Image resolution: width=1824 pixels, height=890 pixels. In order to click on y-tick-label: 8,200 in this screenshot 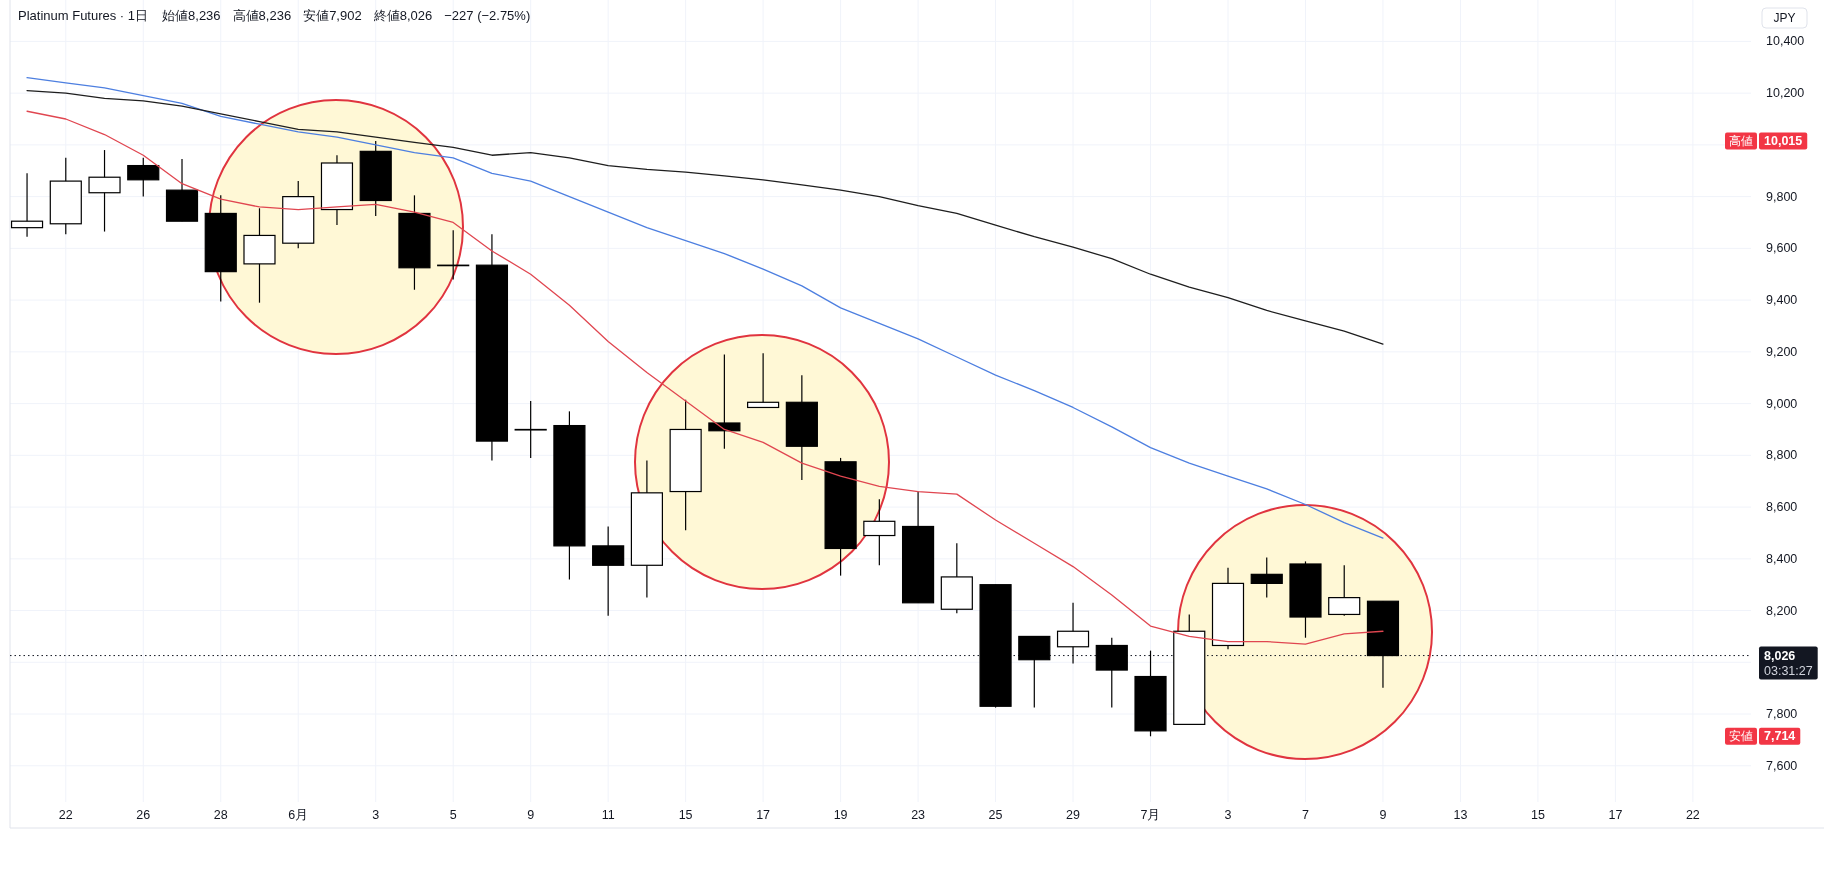, I will do `click(1782, 610)`.